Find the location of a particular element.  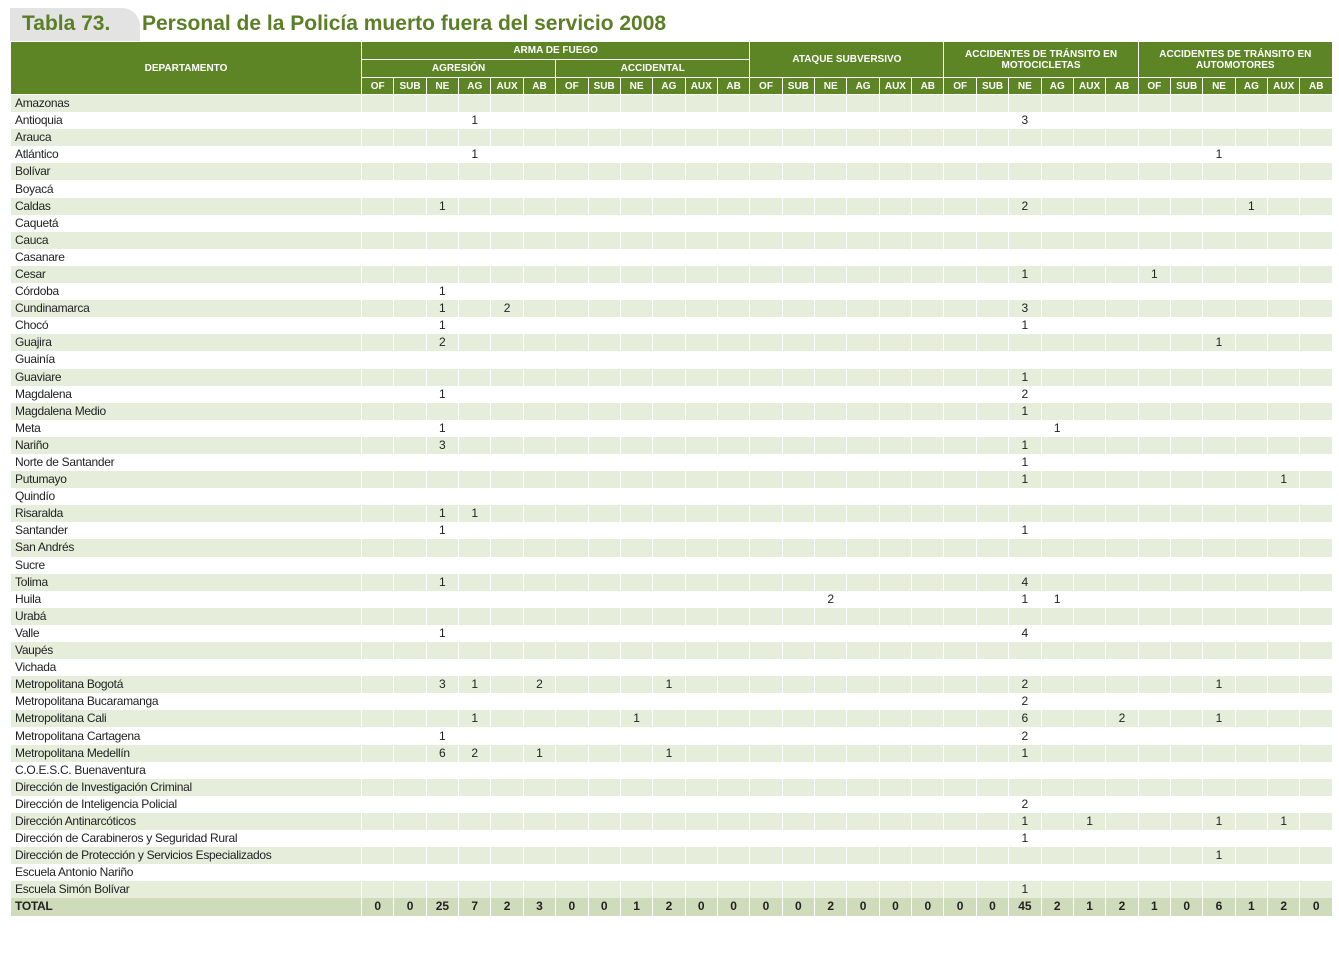

total-cell: 6 is located at coordinates (1219, 907).